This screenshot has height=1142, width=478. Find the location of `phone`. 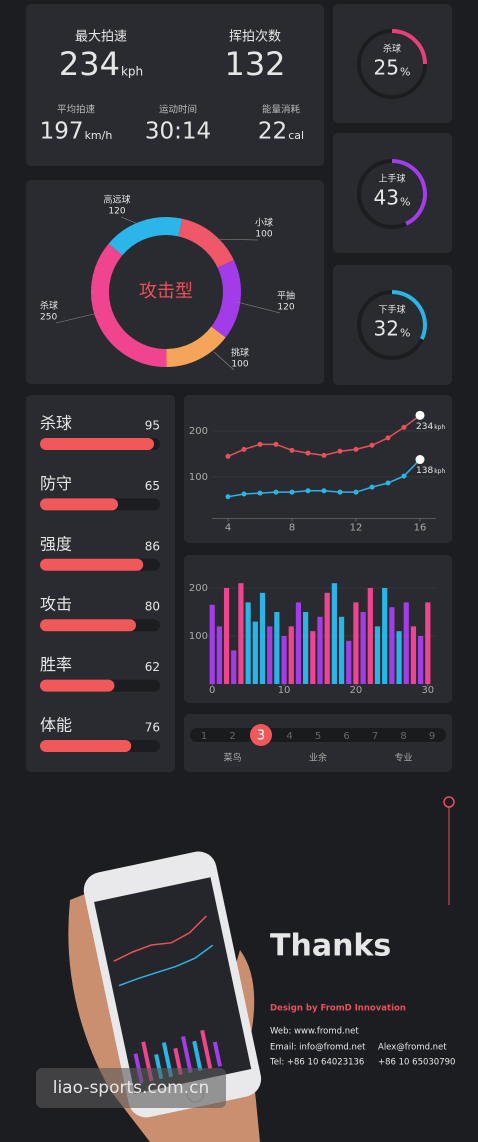

phone is located at coordinates (172, 984).